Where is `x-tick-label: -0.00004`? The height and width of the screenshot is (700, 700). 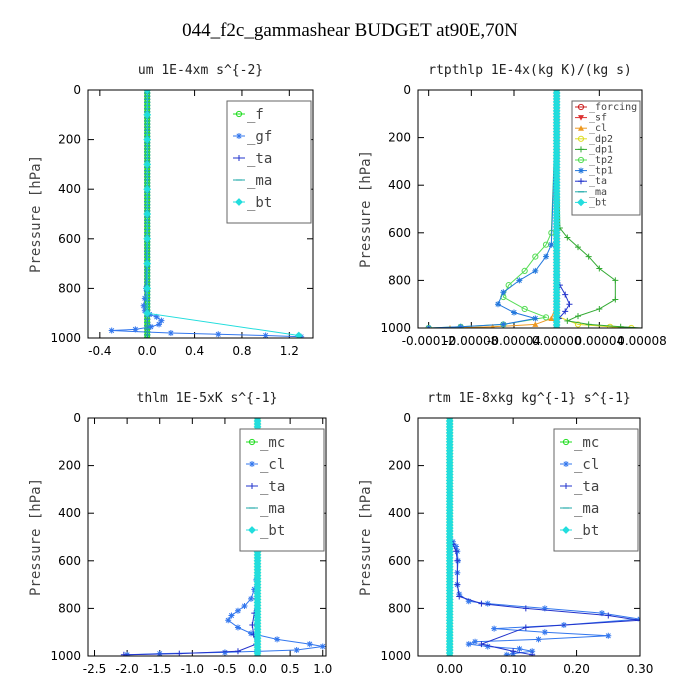 x-tick-label: -0.00004 is located at coordinates (514, 341).